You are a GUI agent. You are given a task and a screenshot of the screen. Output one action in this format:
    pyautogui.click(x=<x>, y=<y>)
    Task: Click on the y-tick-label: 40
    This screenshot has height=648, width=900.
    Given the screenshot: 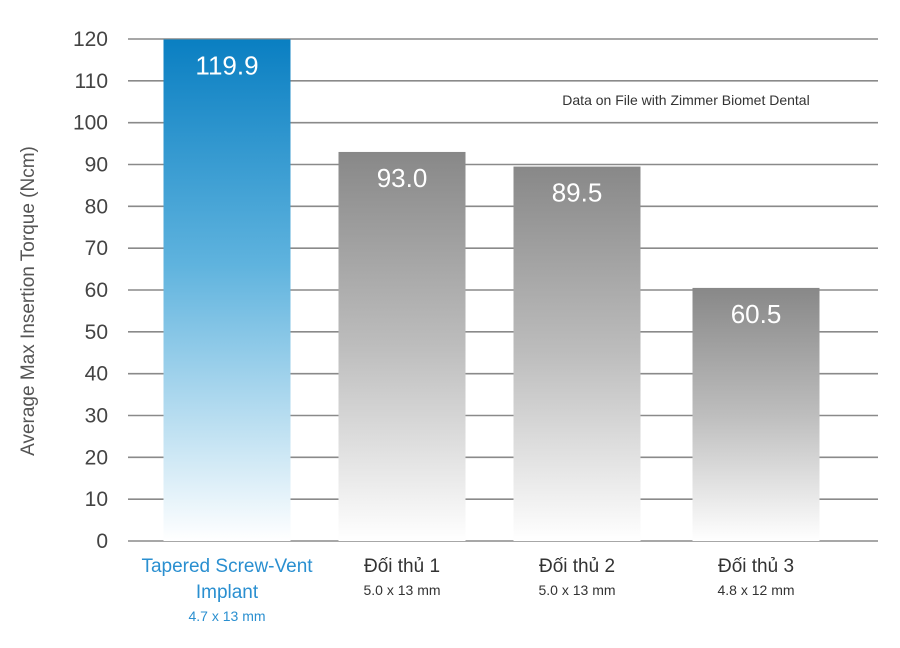 What is the action you would take?
    pyautogui.click(x=96, y=374)
    